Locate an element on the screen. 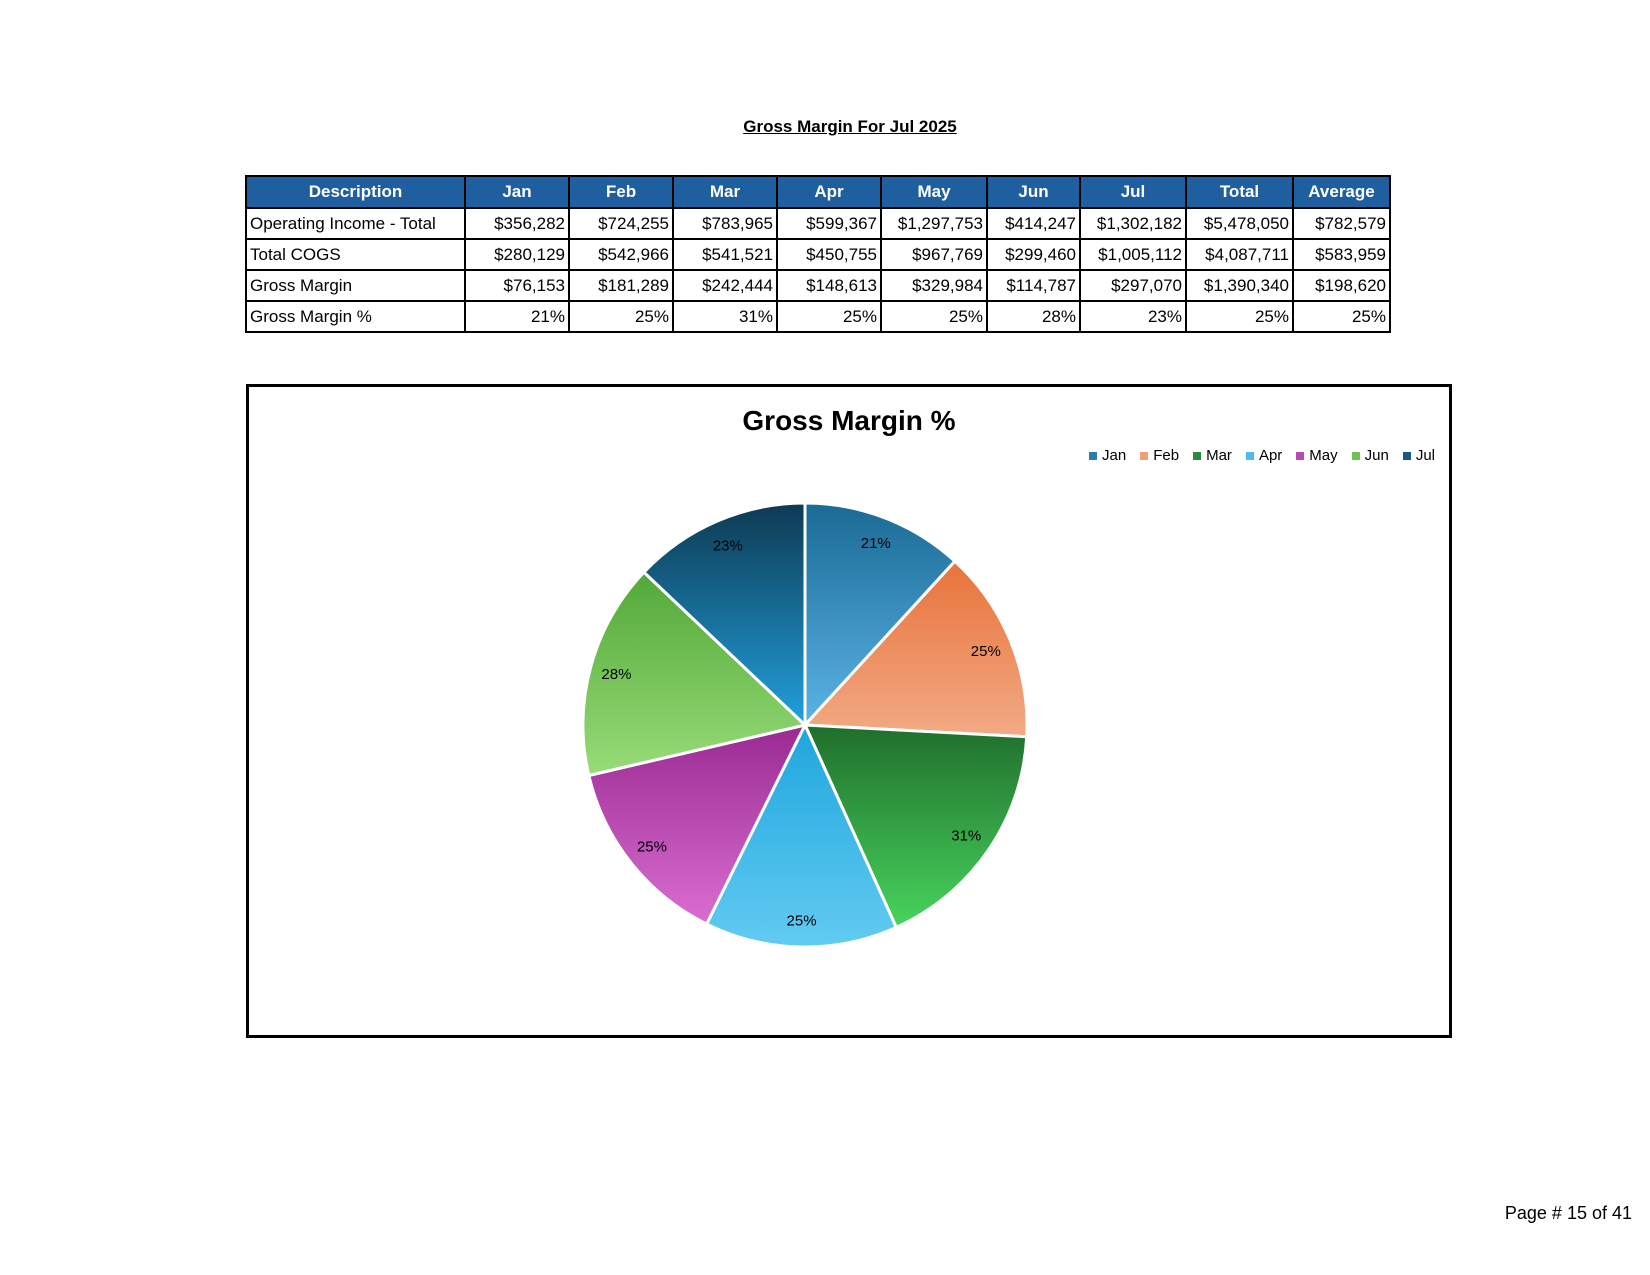 This screenshot has height=1275, width=1650. table-cell: $198,620 is located at coordinates (1341, 285).